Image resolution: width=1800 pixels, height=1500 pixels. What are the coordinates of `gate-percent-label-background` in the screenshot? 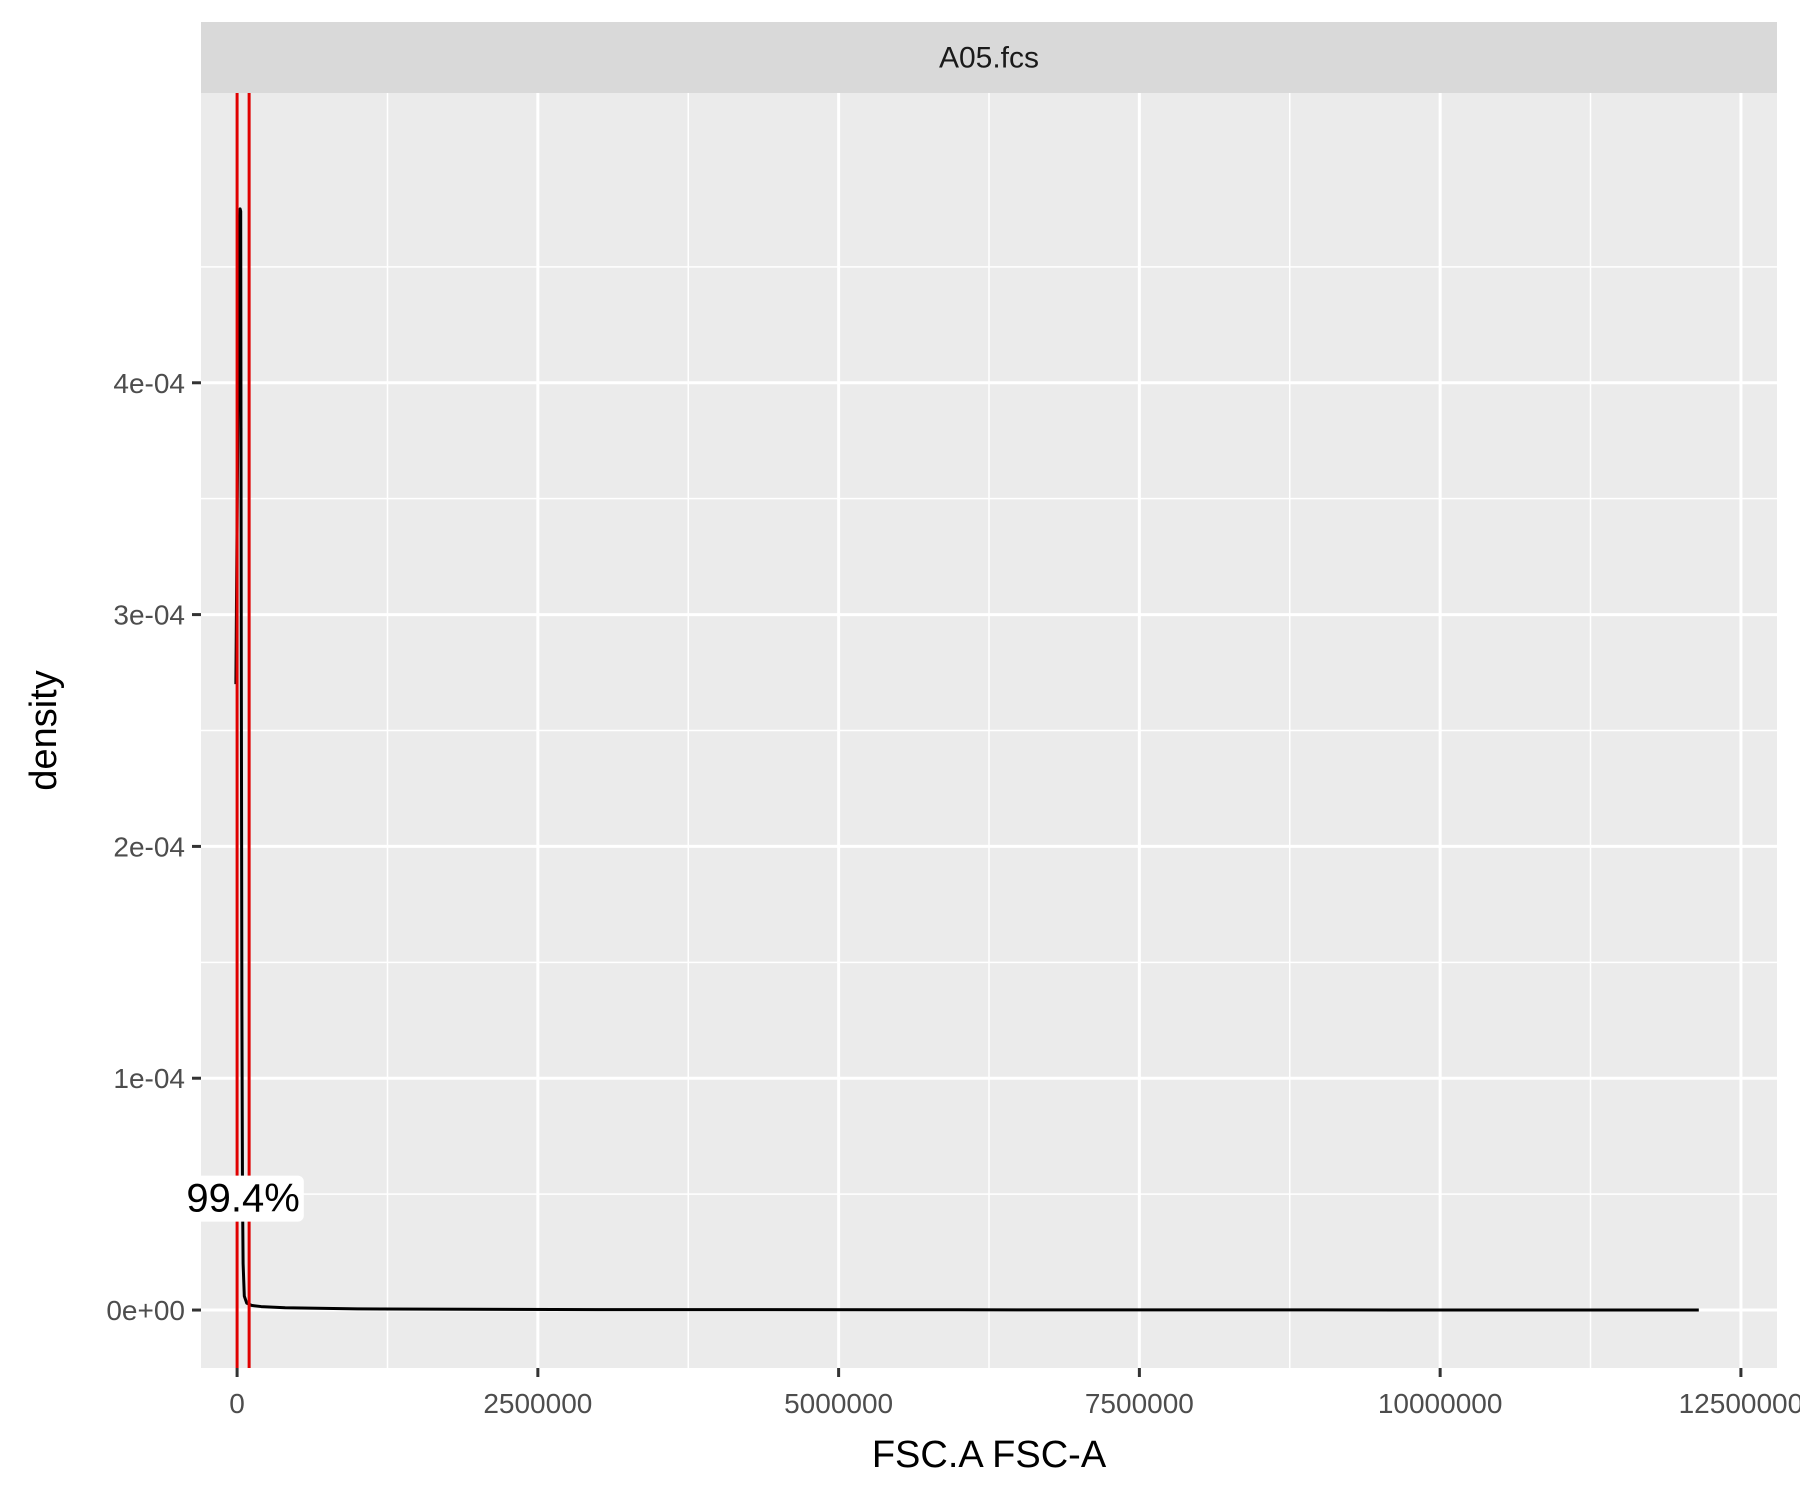 It's located at (243, 1198).